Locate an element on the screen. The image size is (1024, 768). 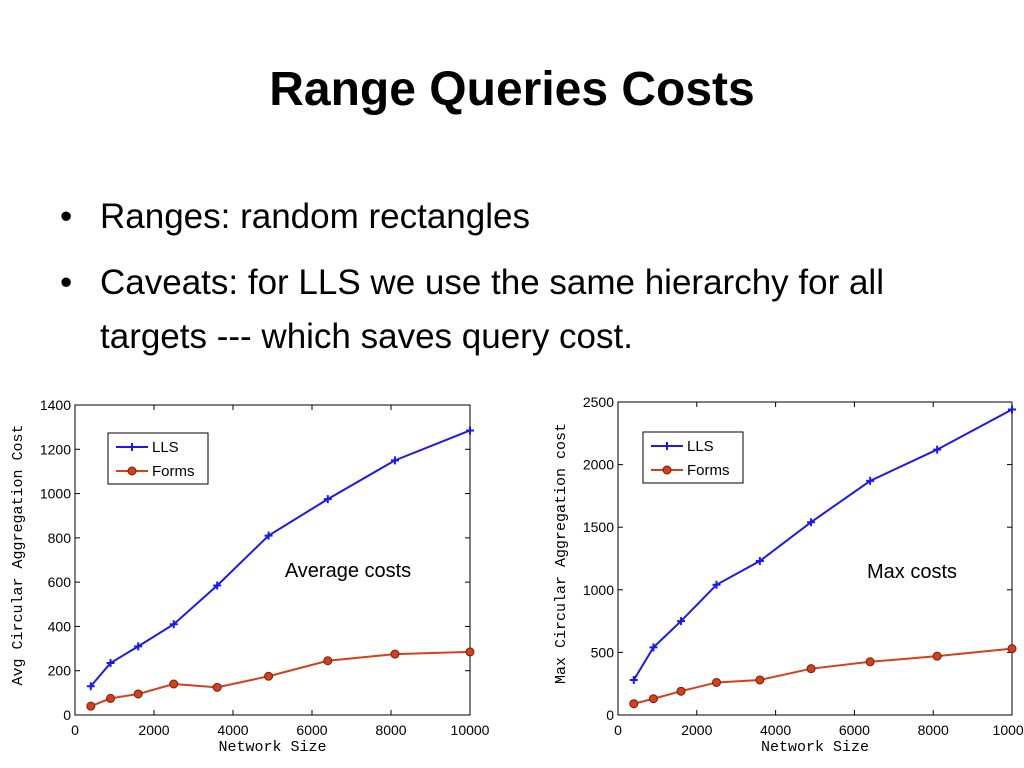
annotation: Average costs is located at coordinates (348, 571).